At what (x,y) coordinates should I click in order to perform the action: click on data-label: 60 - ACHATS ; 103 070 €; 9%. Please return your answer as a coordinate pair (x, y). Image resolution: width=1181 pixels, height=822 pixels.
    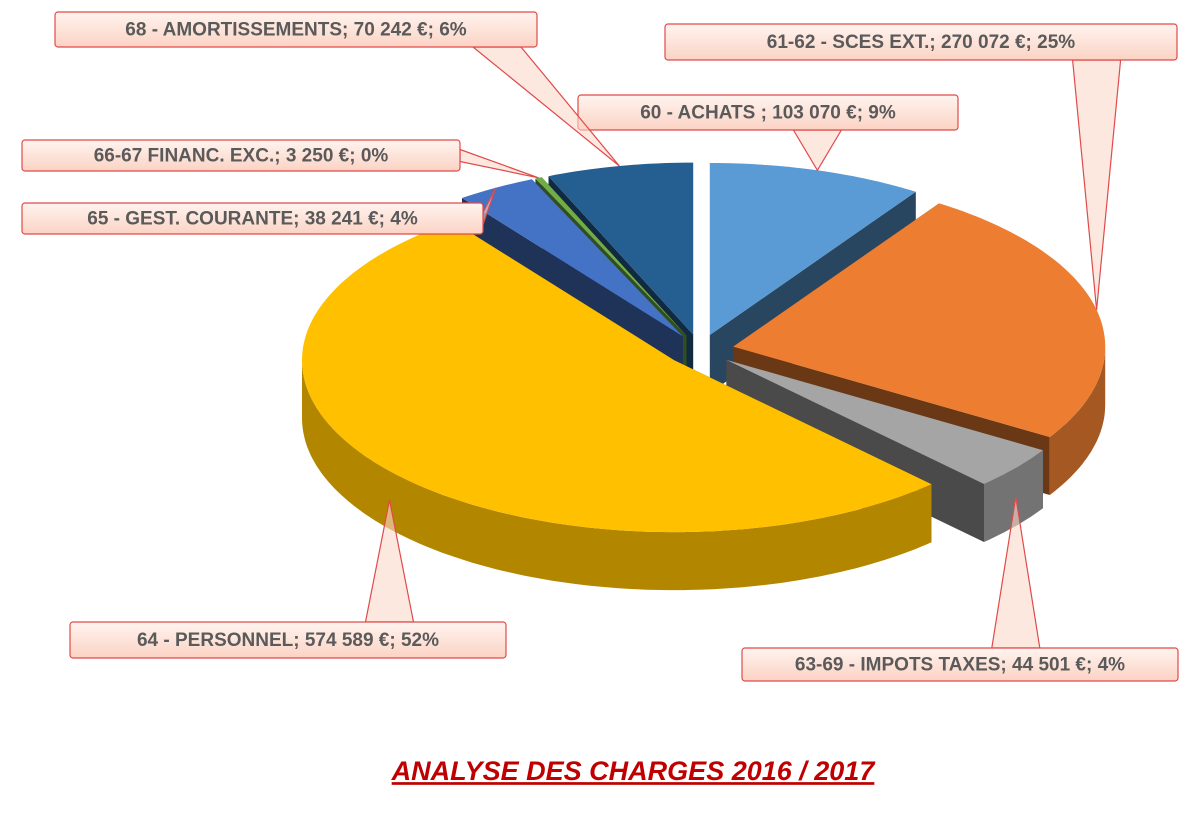
    Looking at the image, I should click on (768, 113).